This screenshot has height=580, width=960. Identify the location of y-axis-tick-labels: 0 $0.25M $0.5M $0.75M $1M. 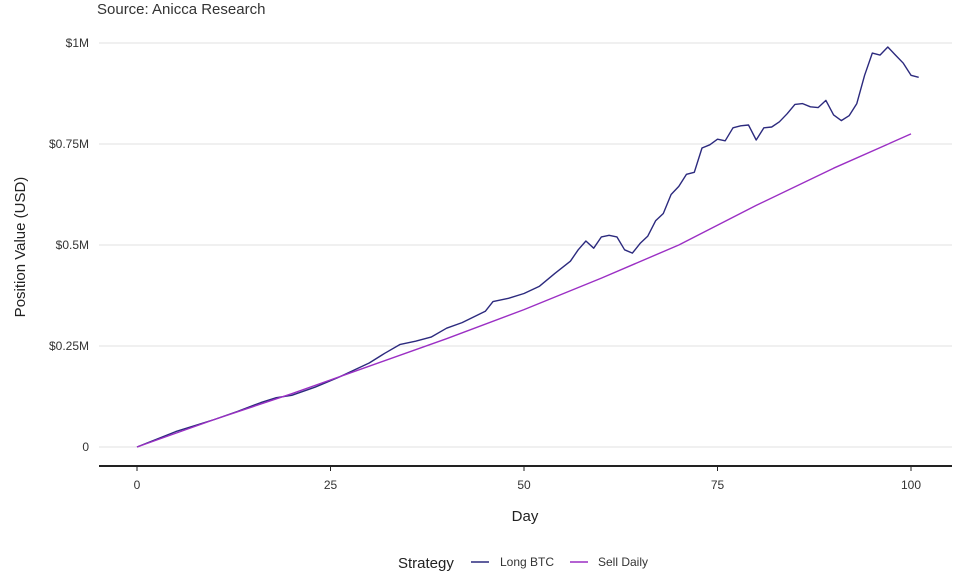
(69, 245).